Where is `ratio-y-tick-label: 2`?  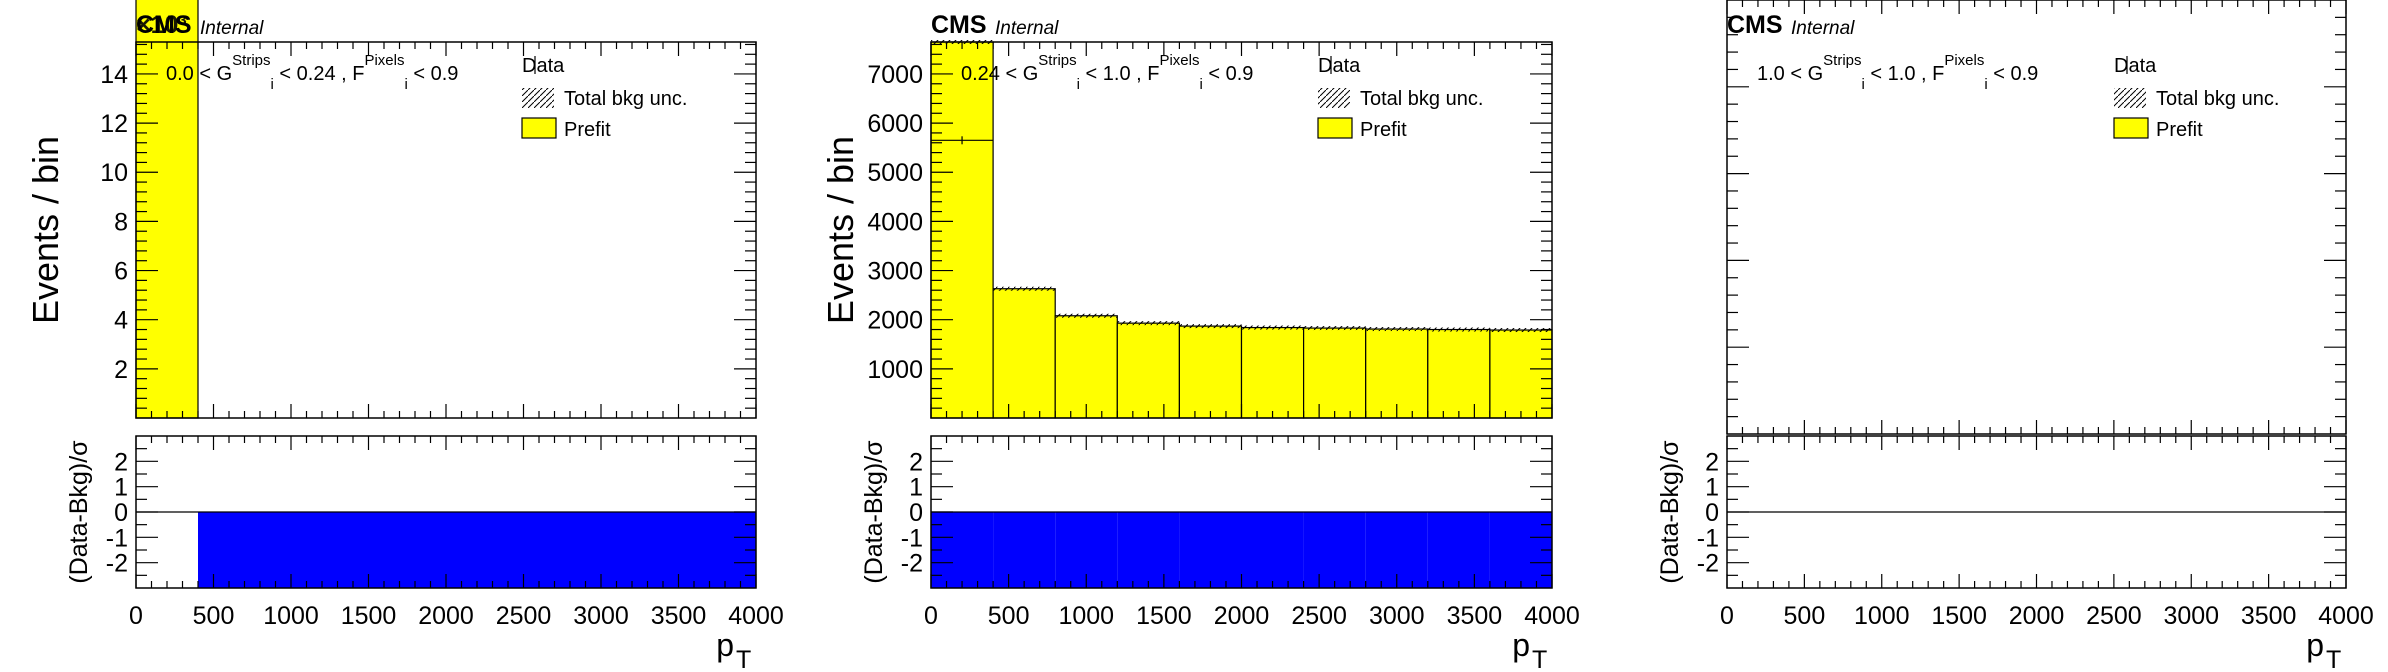
ratio-y-tick-label: 2 is located at coordinates (1712, 462).